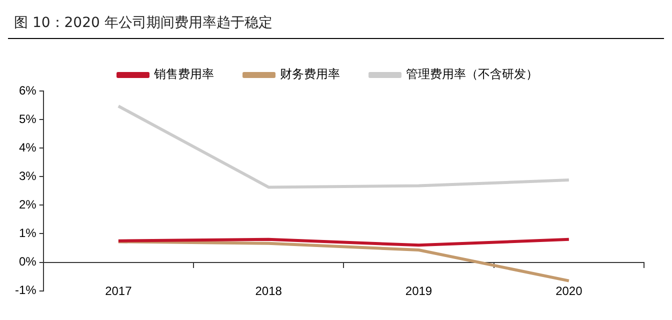 Image resolution: width=672 pixels, height=320 pixels. I want to click on y-tick-label: 0%, so click(27, 261).